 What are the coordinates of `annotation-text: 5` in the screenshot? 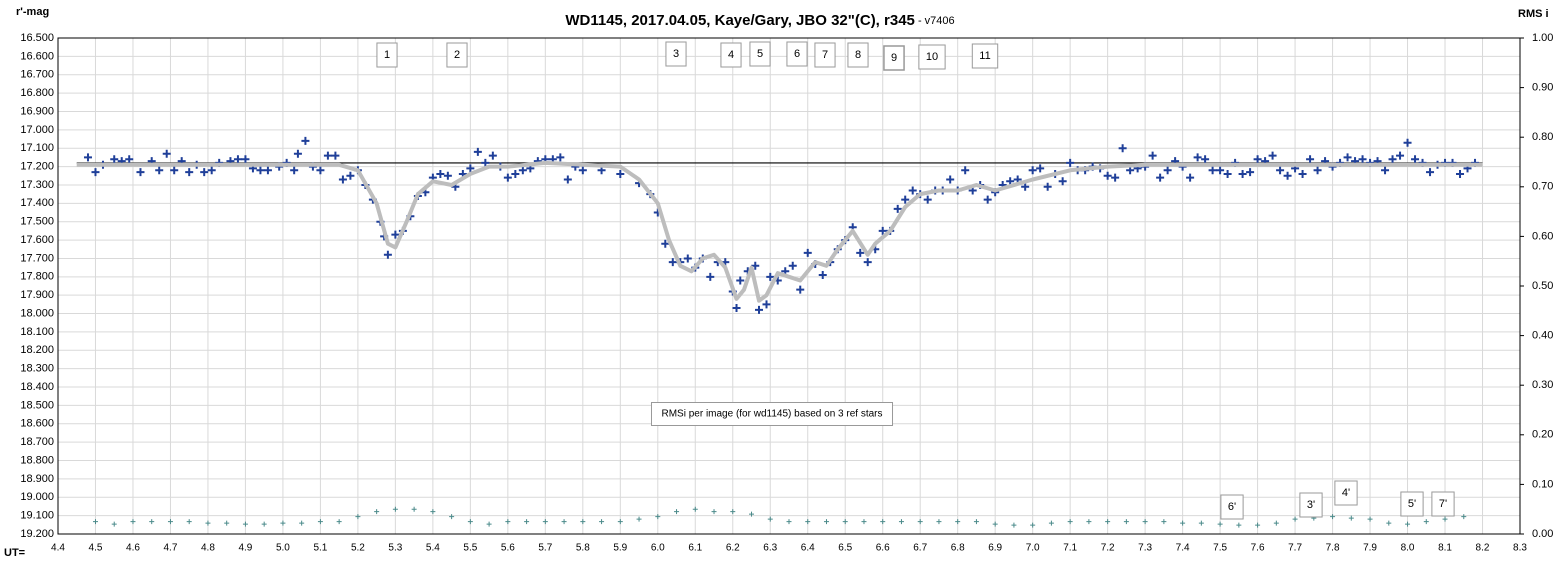 It's located at (760, 54).